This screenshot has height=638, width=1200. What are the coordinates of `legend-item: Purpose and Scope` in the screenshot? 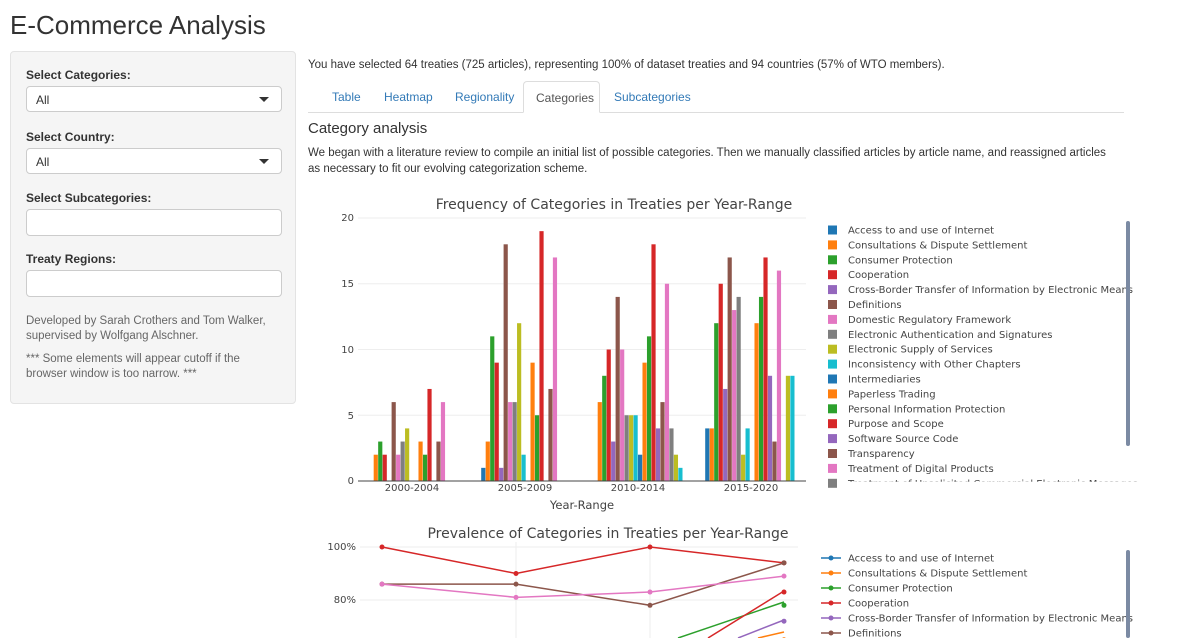 It's located at (896, 424).